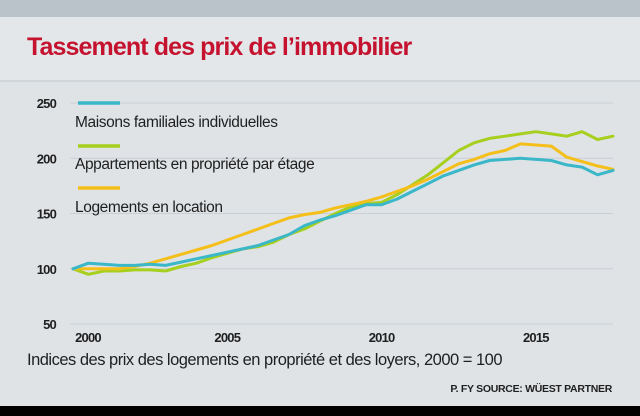  I want to click on x-tick-label: 2005, so click(227, 337).